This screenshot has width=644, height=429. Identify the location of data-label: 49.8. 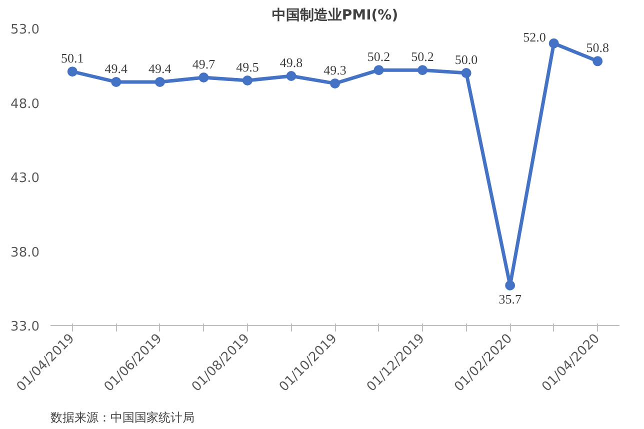
(291, 62).